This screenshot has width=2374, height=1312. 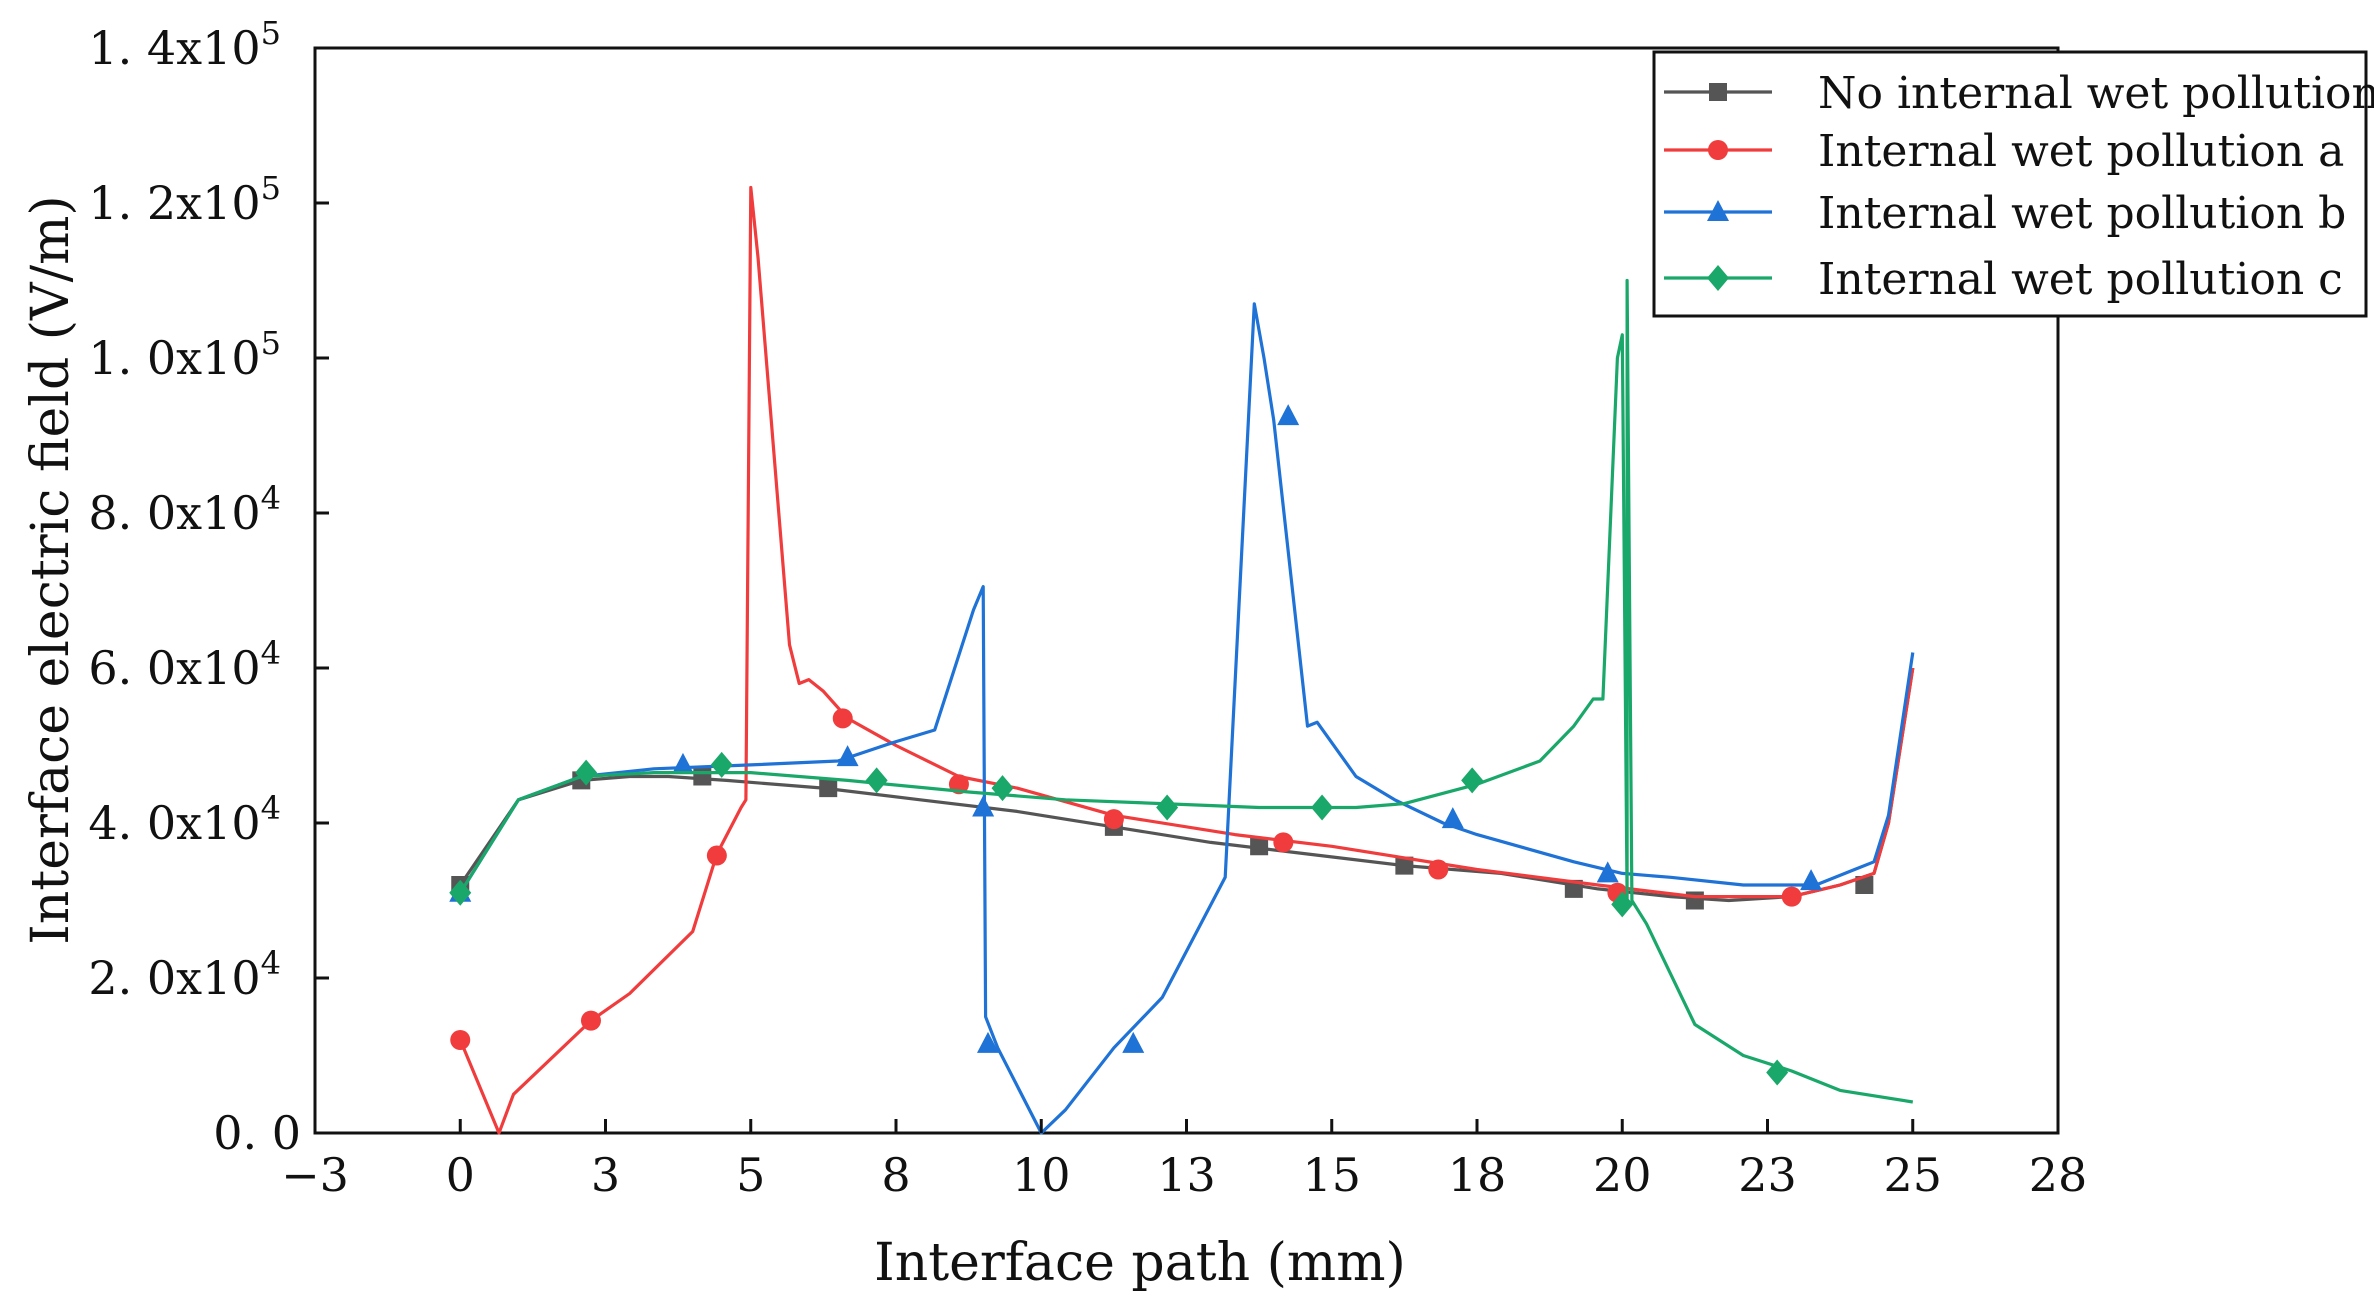 I want to click on x-tick-label: 10, so click(x=1041, y=1175).